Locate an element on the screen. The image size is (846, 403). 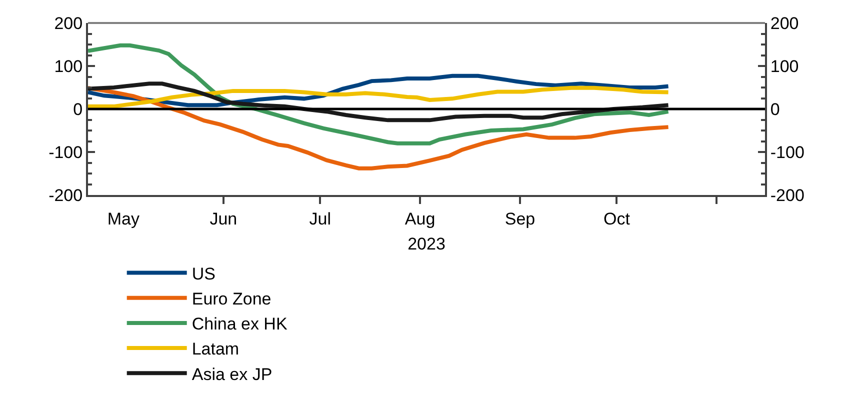
y2-tick-label: 100 is located at coordinates (784, 66).